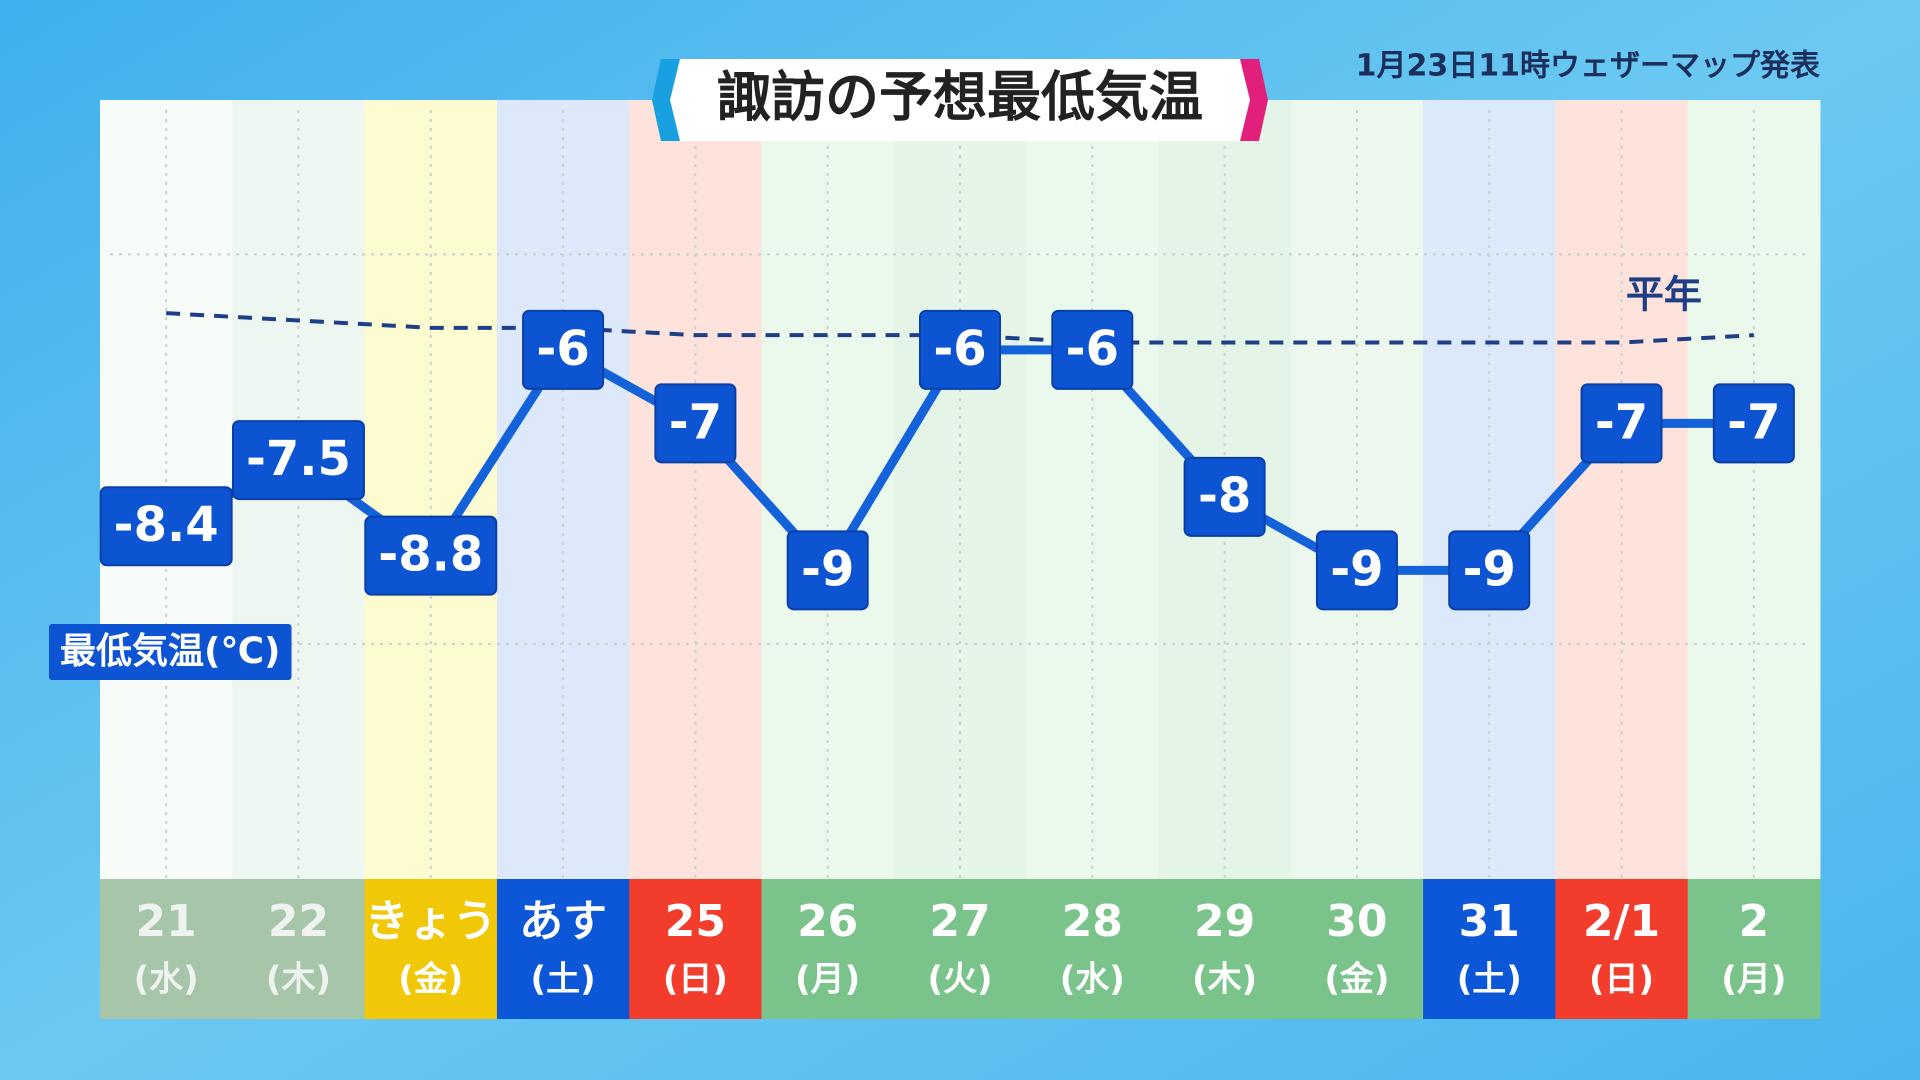  I want to click on value-label: -8.4, so click(166, 525).